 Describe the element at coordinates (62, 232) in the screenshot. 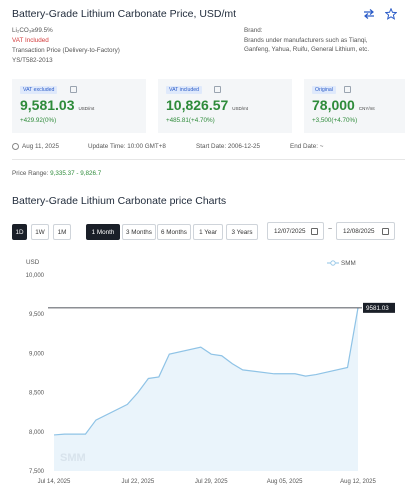

I see `interval-1m-button: 1M` at that location.